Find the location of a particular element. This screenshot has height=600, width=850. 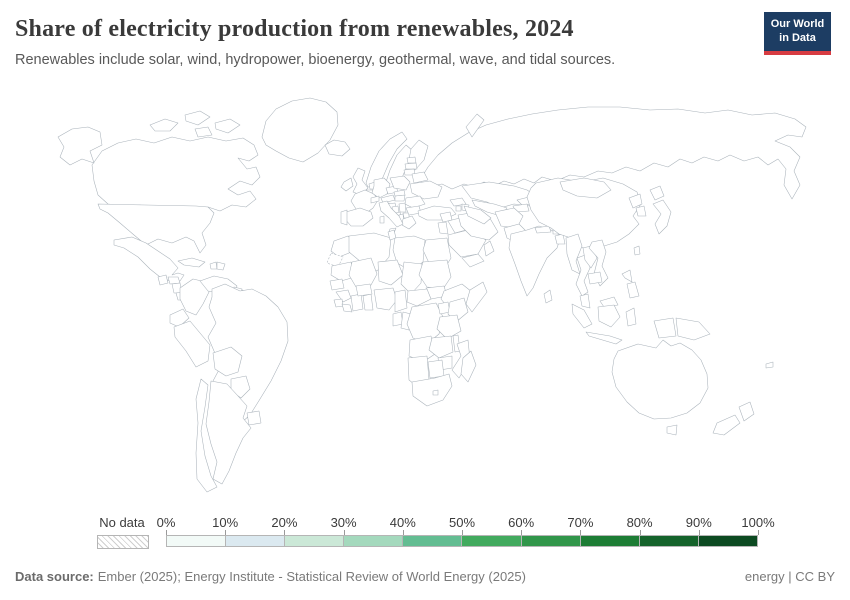

country-yemen is located at coordinates (473, 260).